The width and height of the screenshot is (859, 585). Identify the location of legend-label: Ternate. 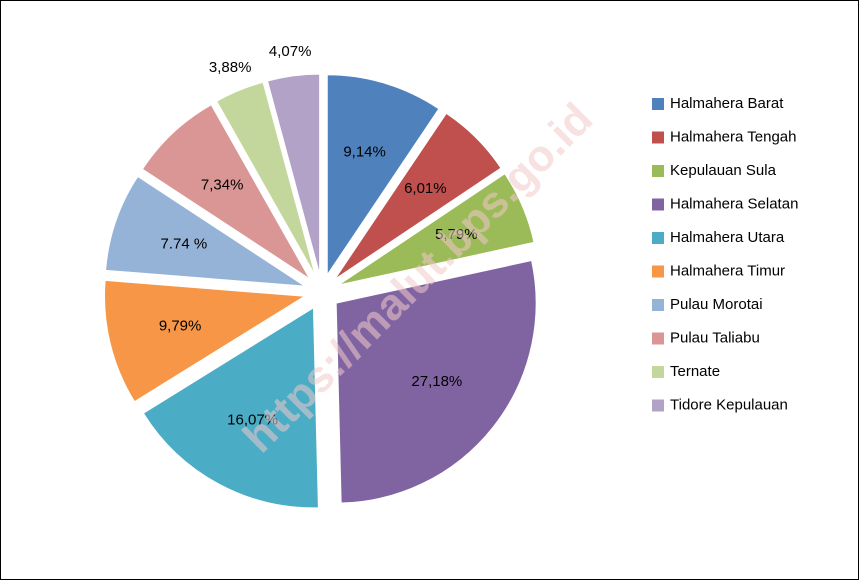
(695, 371).